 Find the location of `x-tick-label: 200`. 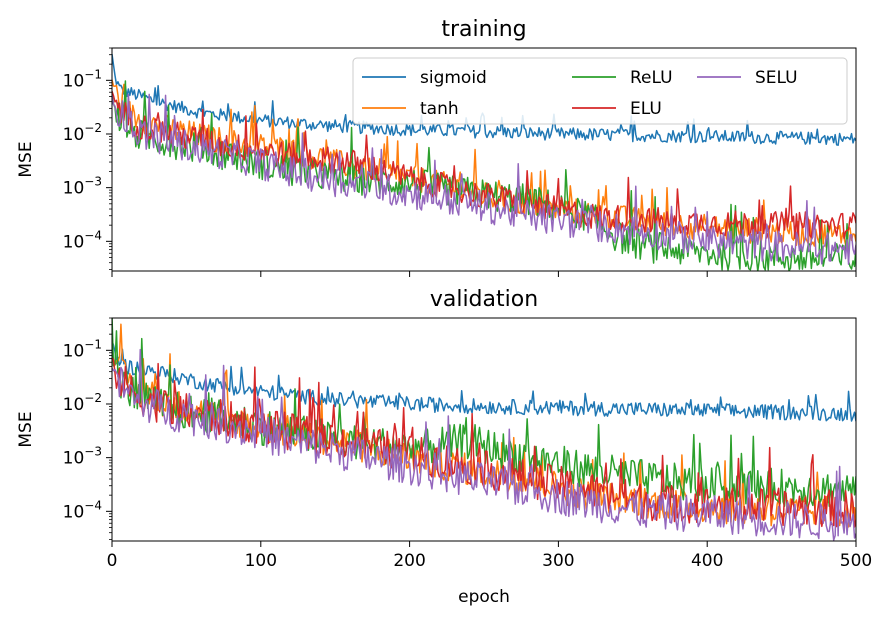

x-tick-label: 200 is located at coordinates (409, 561).